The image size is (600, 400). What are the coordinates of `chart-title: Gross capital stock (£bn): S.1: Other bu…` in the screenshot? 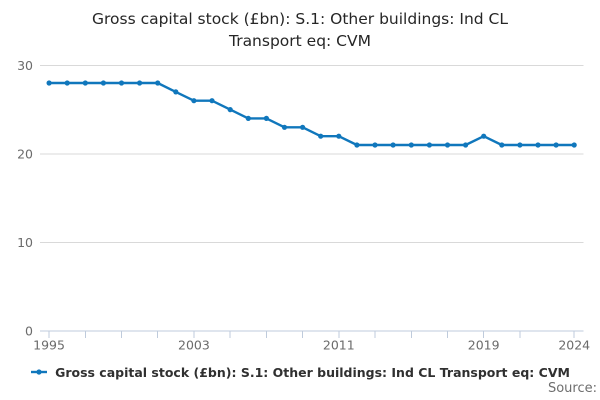 It's located at (300, 30).